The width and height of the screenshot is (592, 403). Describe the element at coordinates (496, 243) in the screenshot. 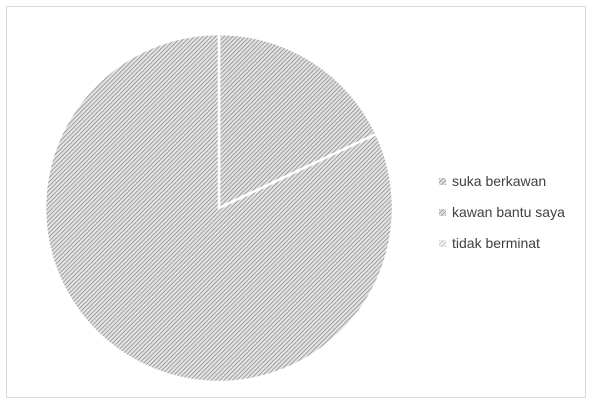

I see `legend-label: tidak berminat` at that location.